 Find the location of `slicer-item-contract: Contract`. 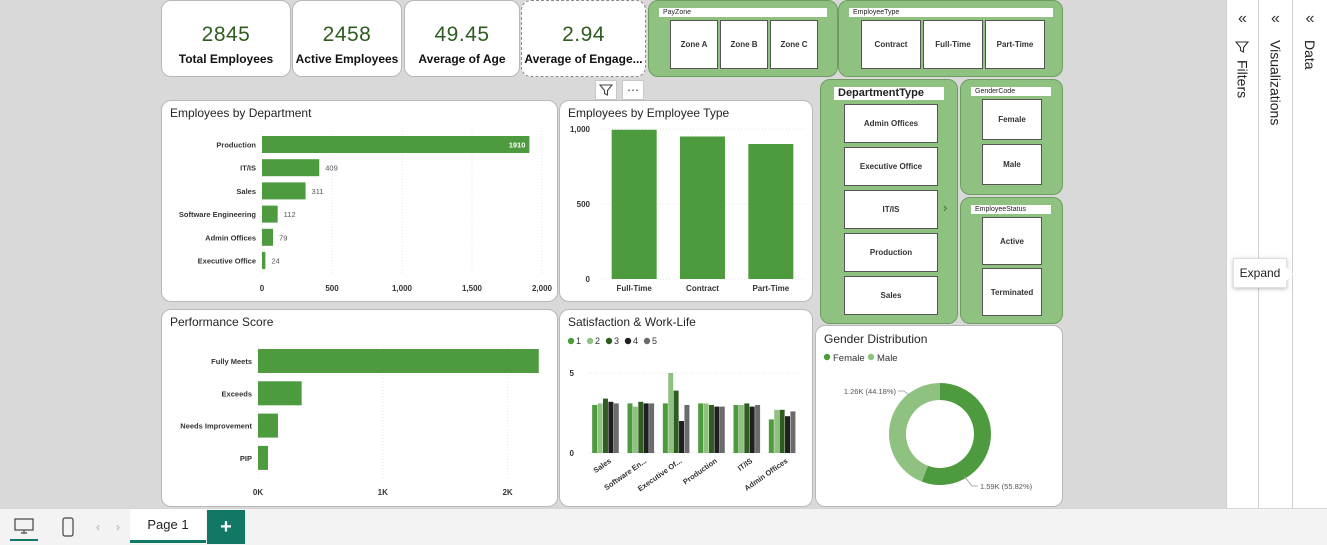

slicer-item-contract: Contract is located at coordinates (891, 44).